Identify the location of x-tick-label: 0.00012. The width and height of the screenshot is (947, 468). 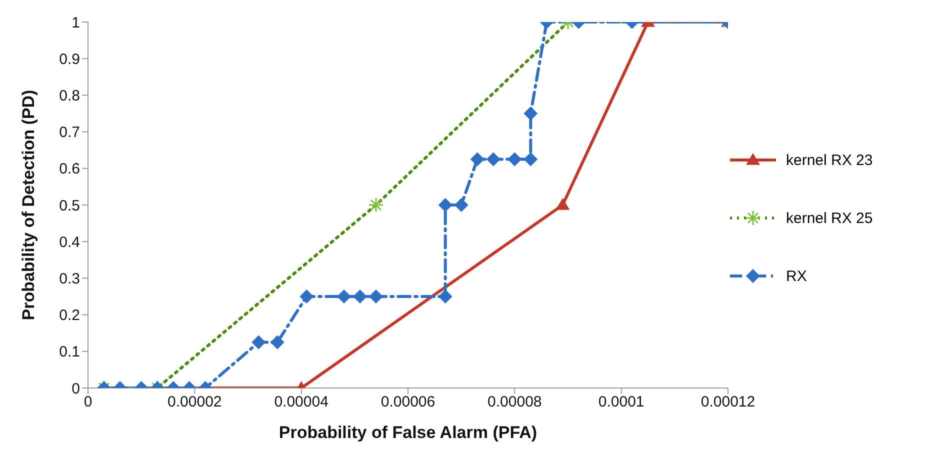
(728, 402).